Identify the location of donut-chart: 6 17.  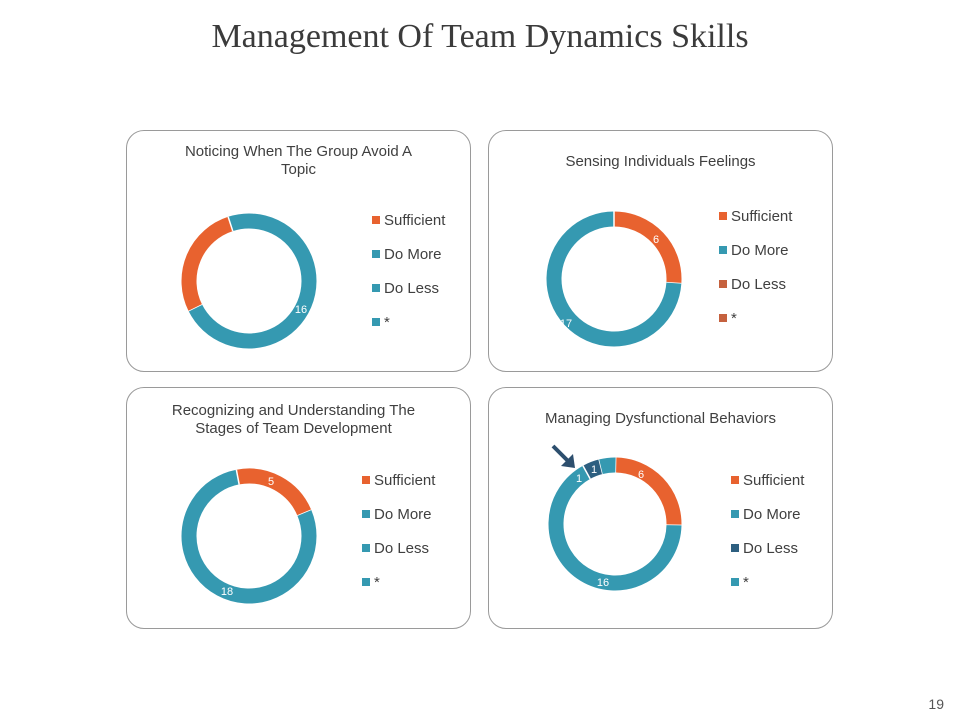
(614, 279).